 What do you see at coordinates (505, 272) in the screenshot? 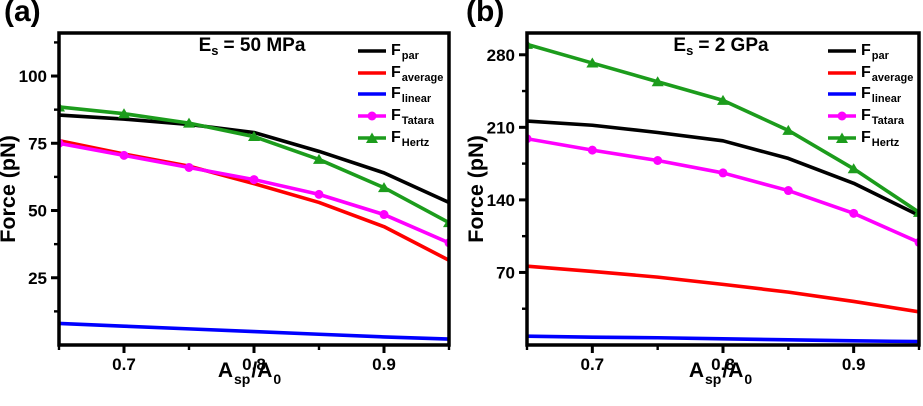
I see `y-tick-label: 70` at bounding box center [505, 272].